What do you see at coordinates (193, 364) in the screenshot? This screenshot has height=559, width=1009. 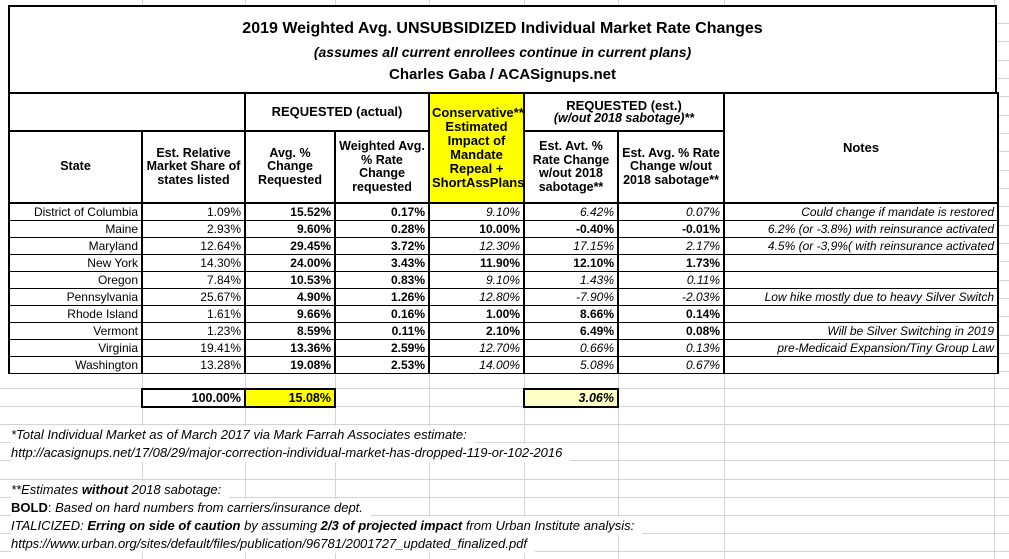 I see `cell-market-share: 13.28%` at bounding box center [193, 364].